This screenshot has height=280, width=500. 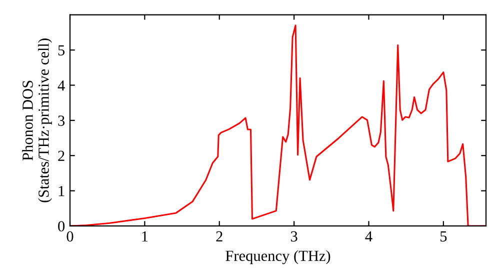 What do you see at coordinates (61, 121) in the screenshot?
I see `y-tick-label: 3` at bounding box center [61, 121].